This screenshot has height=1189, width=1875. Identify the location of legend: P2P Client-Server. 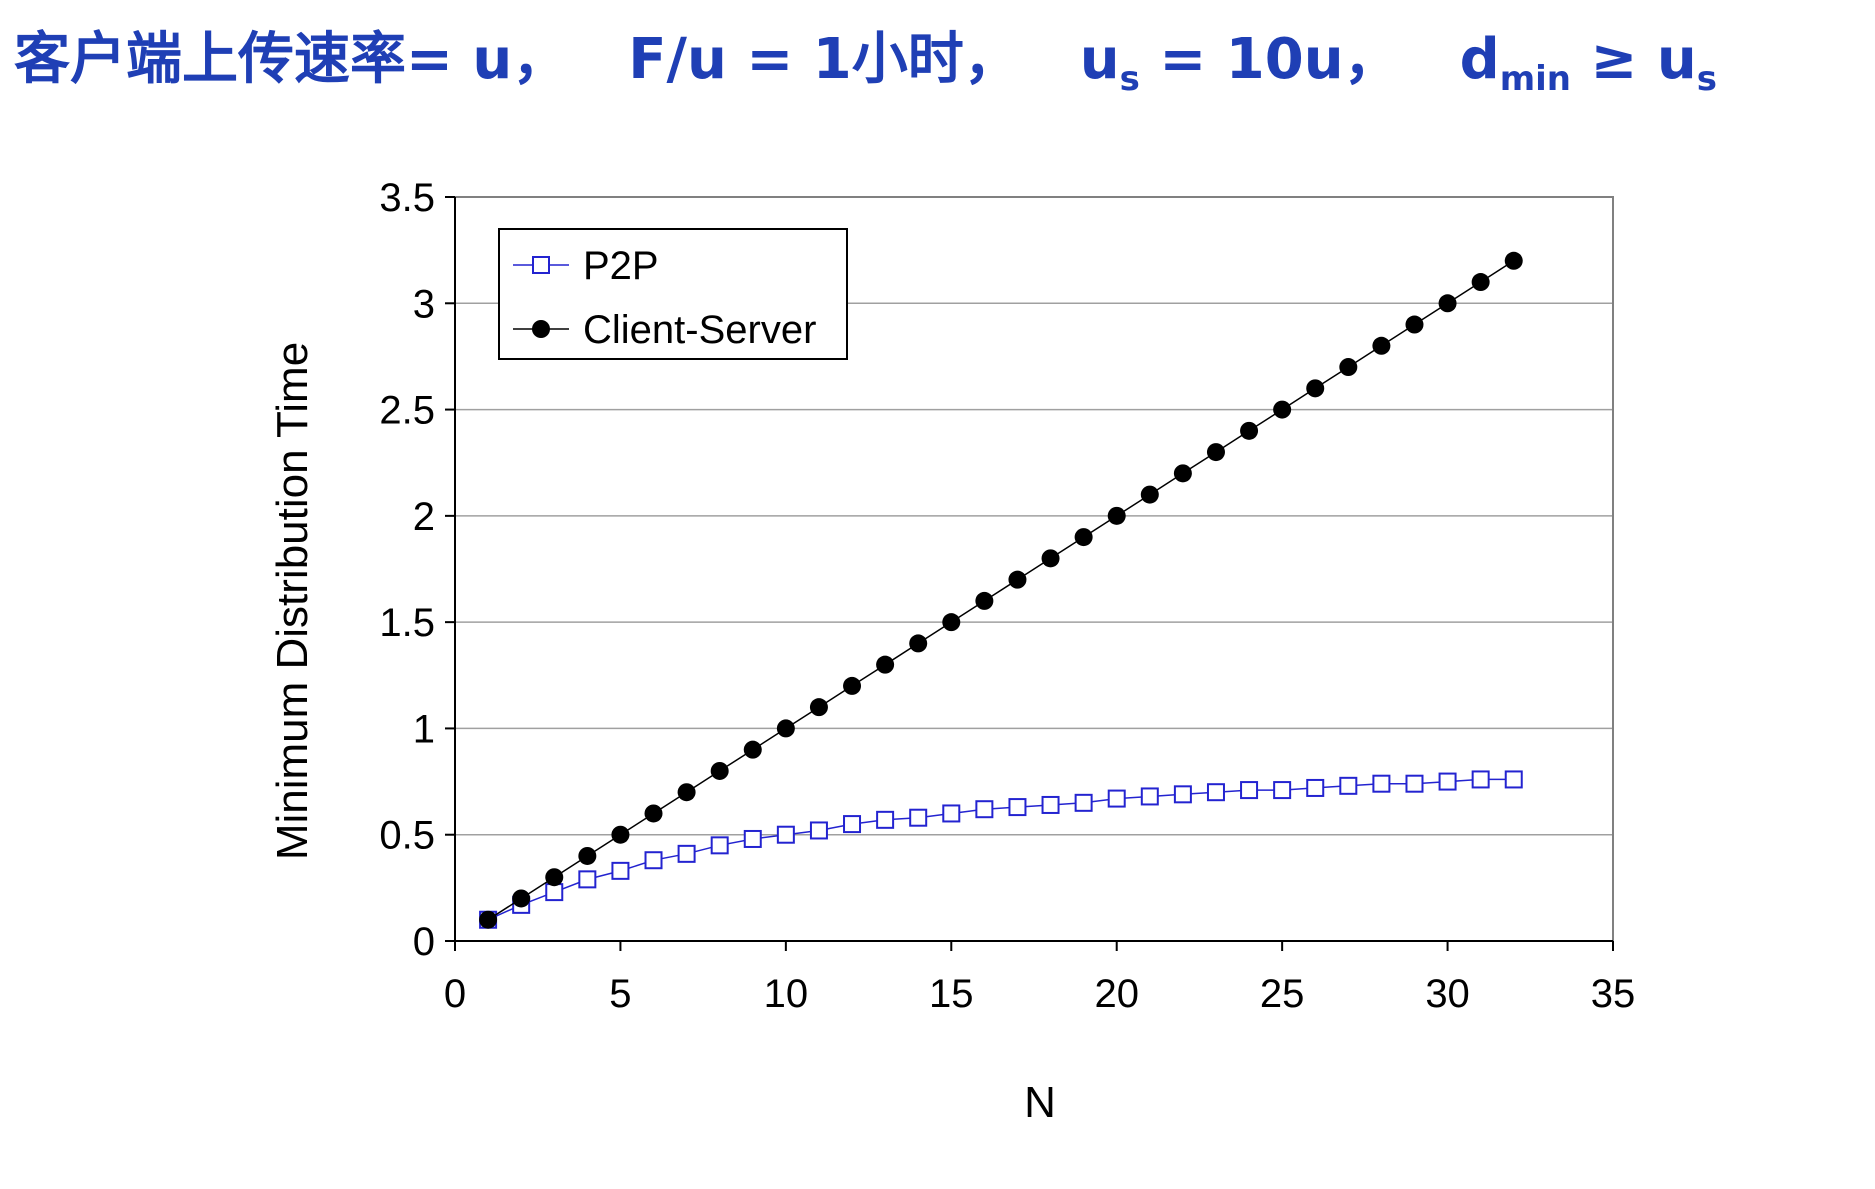
(673, 294).